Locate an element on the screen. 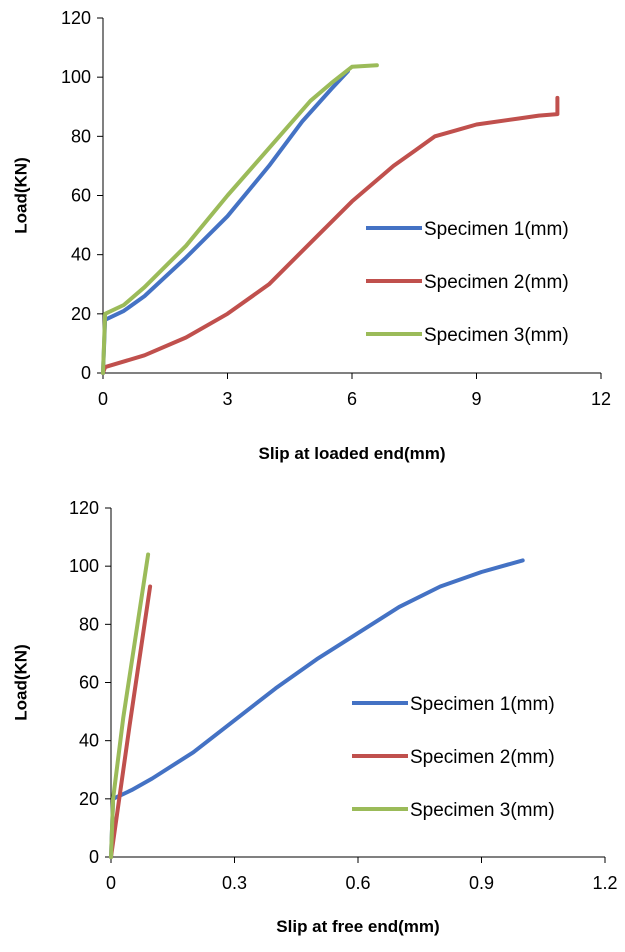 This screenshot has width=625, height=952. x-tick-label: 12 is located at coordinates (601, 399).